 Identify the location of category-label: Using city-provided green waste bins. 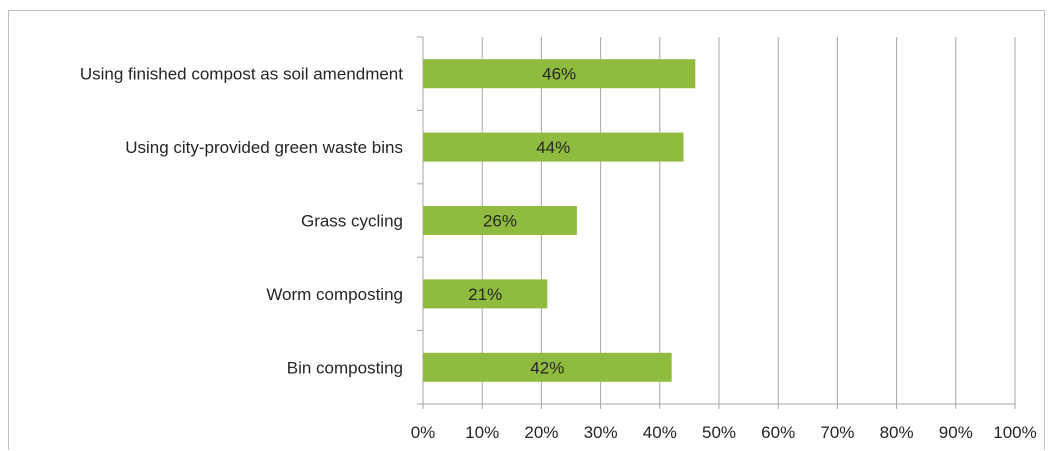
(264, 147).